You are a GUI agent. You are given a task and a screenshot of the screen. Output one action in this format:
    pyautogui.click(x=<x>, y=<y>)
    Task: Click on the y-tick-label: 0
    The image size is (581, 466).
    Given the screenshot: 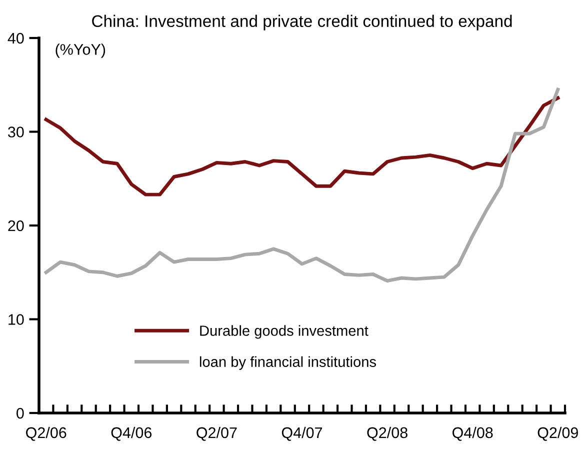 What is the action you would take?
    pyautogui.click(x=20, y=413)
    